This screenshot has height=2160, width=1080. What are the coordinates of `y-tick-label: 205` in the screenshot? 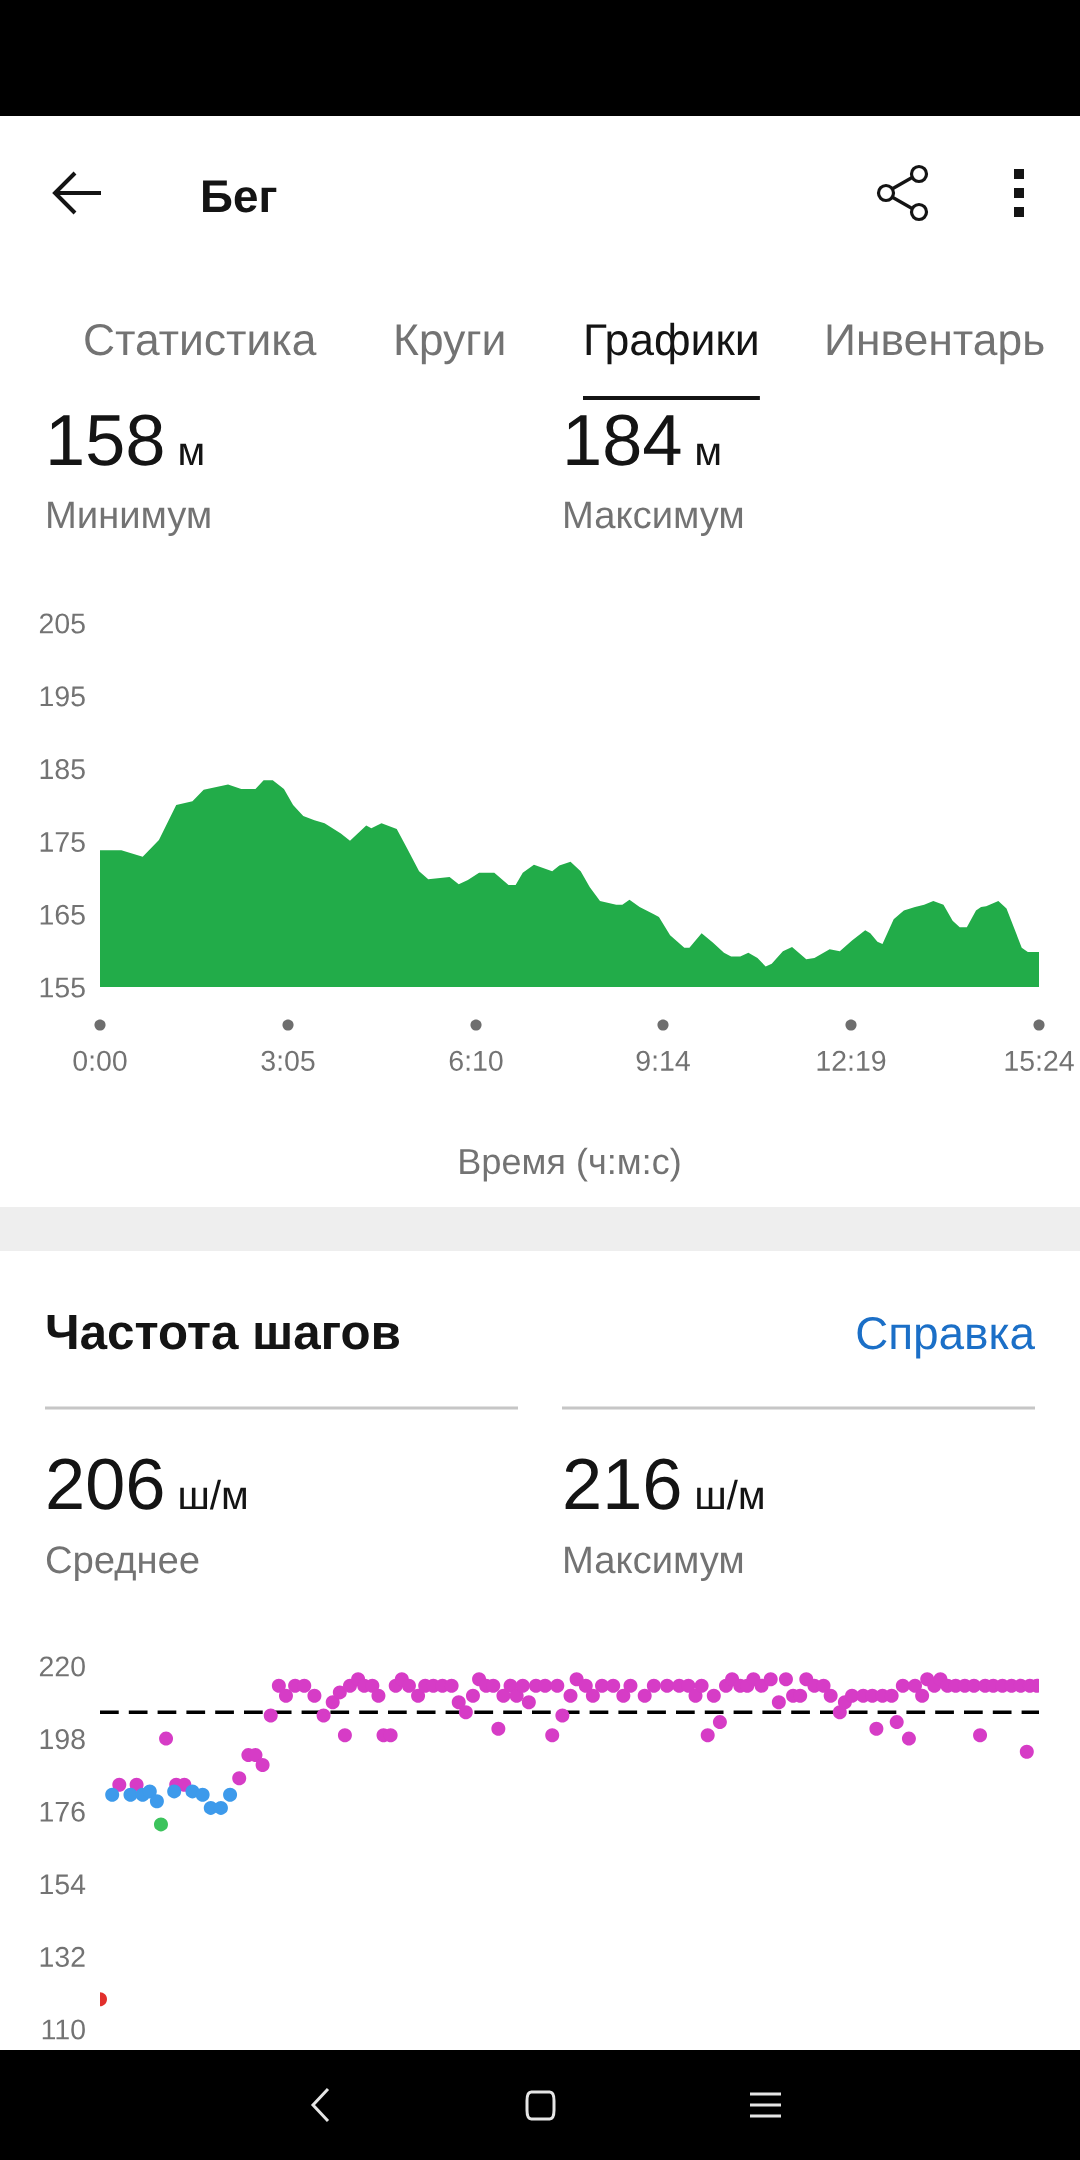 It's located at (62, 623).